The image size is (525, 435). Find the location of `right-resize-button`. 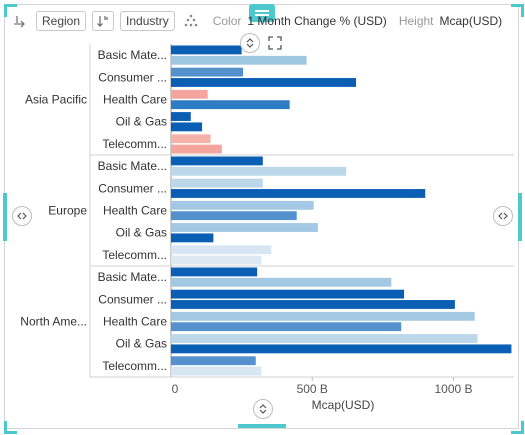

right-resize-button is located at coordinates (503, 216).